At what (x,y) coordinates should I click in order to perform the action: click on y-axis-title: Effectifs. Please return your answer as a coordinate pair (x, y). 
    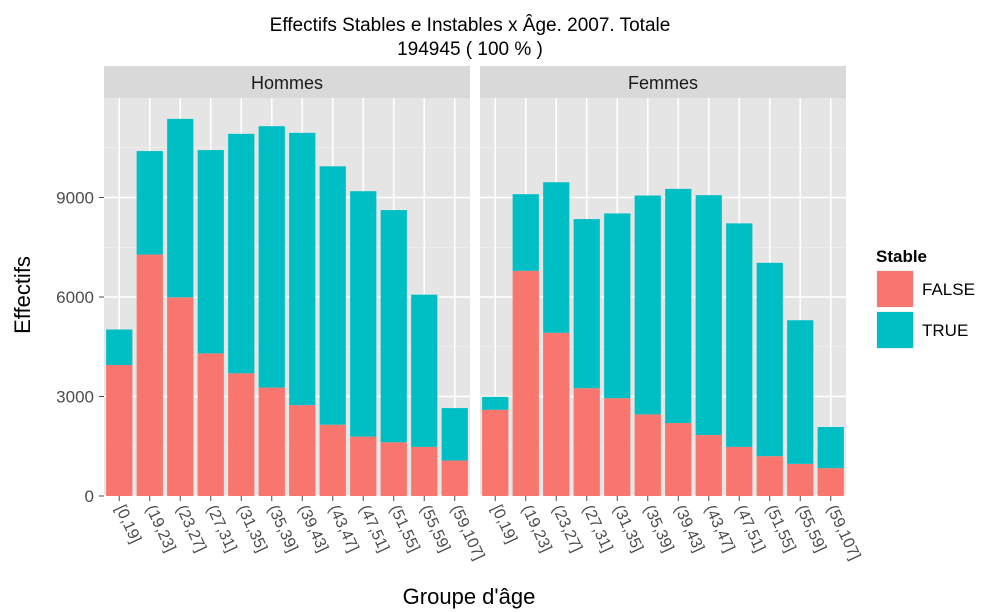
    Looking at the image, I should click on (22, 295).